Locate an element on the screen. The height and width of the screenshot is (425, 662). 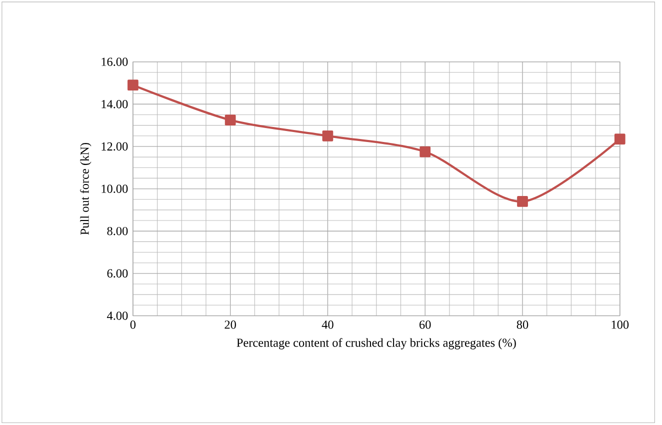
x-tick-label: 20 is located at coordinates (230, 324).